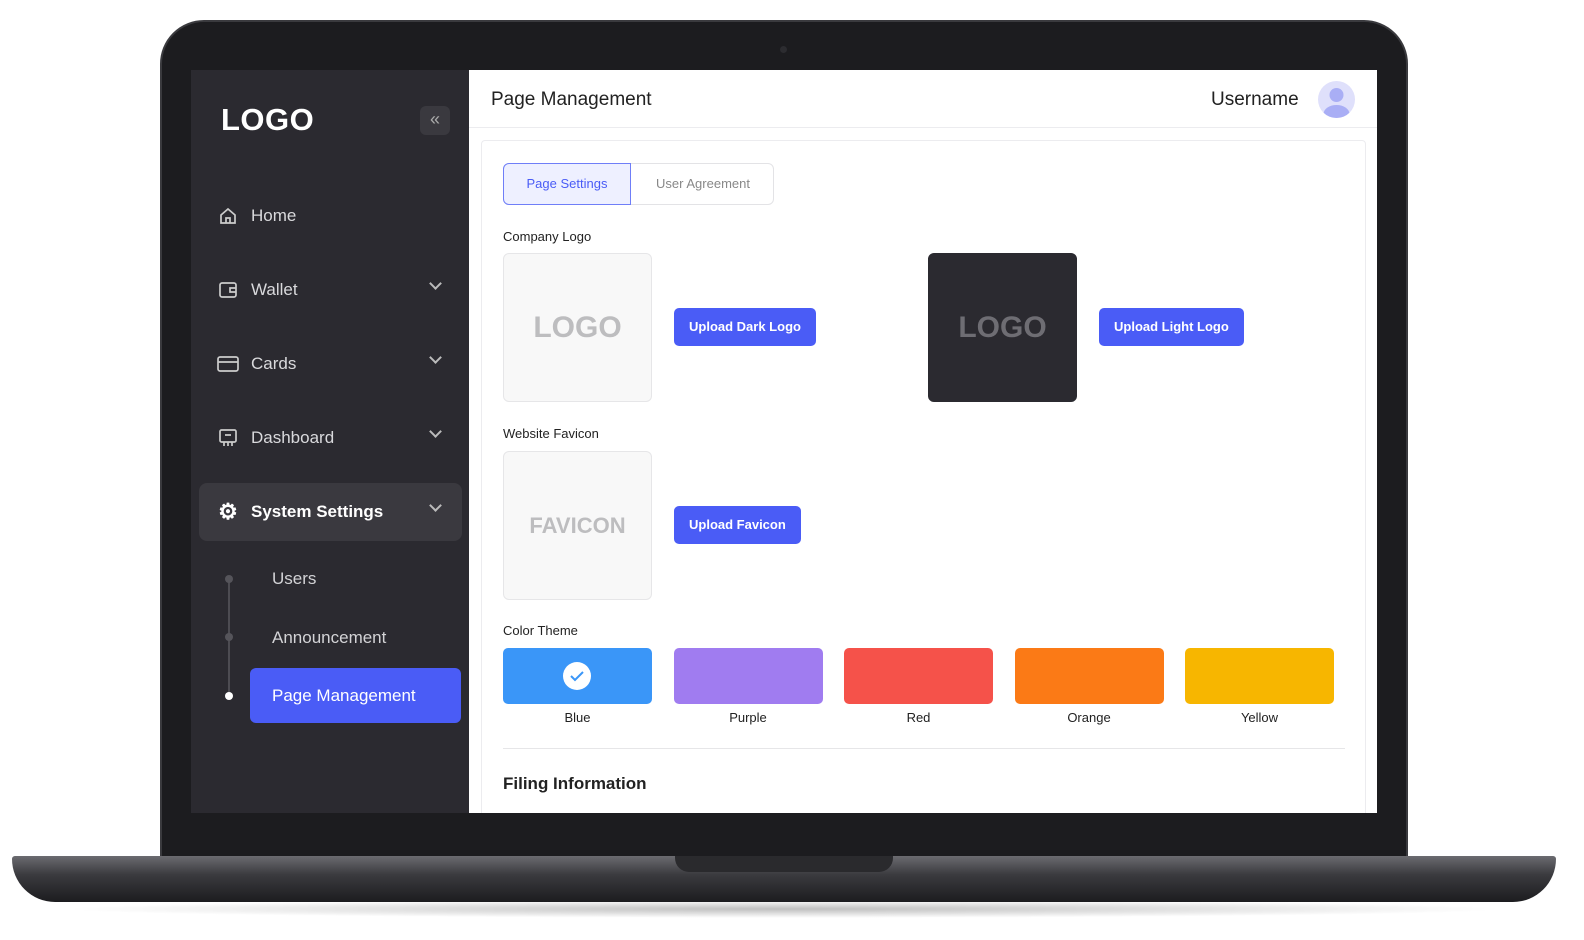 The height and width of the screenshot is (940, 1584). Describe the element at coordinates (1259, 676) in the screenshot. I see `color-swatch-yellow` at that location.